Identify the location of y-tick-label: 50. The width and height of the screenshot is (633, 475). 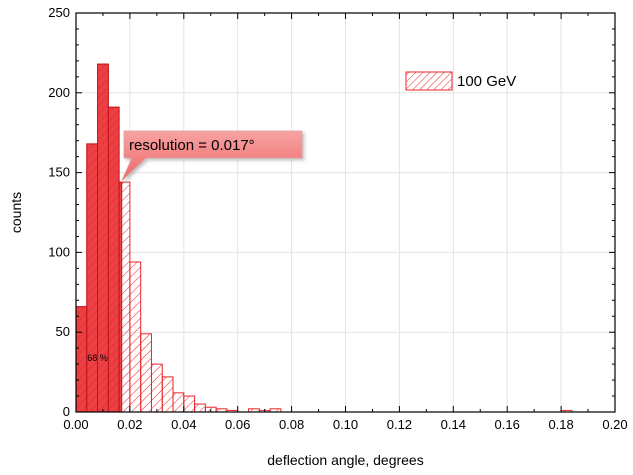
(63, 331).